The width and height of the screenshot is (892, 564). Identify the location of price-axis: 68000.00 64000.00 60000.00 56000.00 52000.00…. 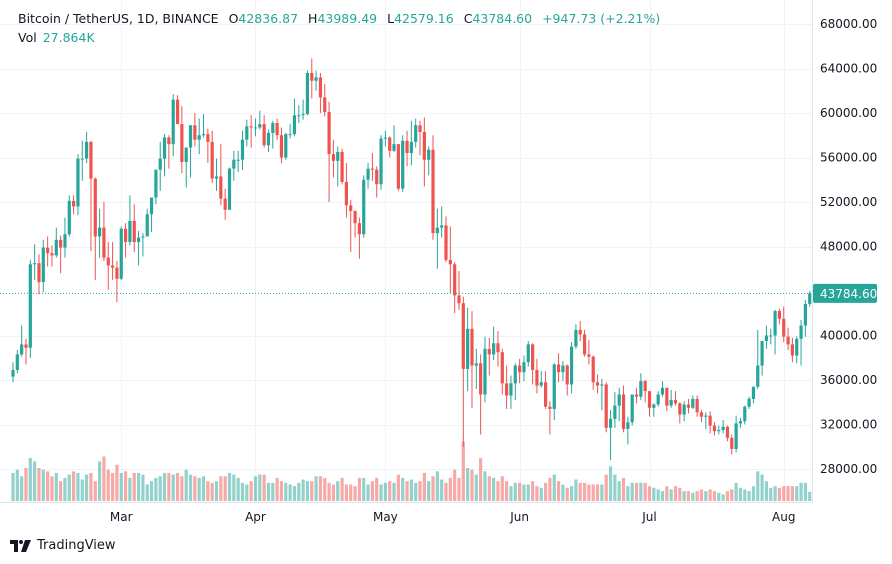
(848, 246).